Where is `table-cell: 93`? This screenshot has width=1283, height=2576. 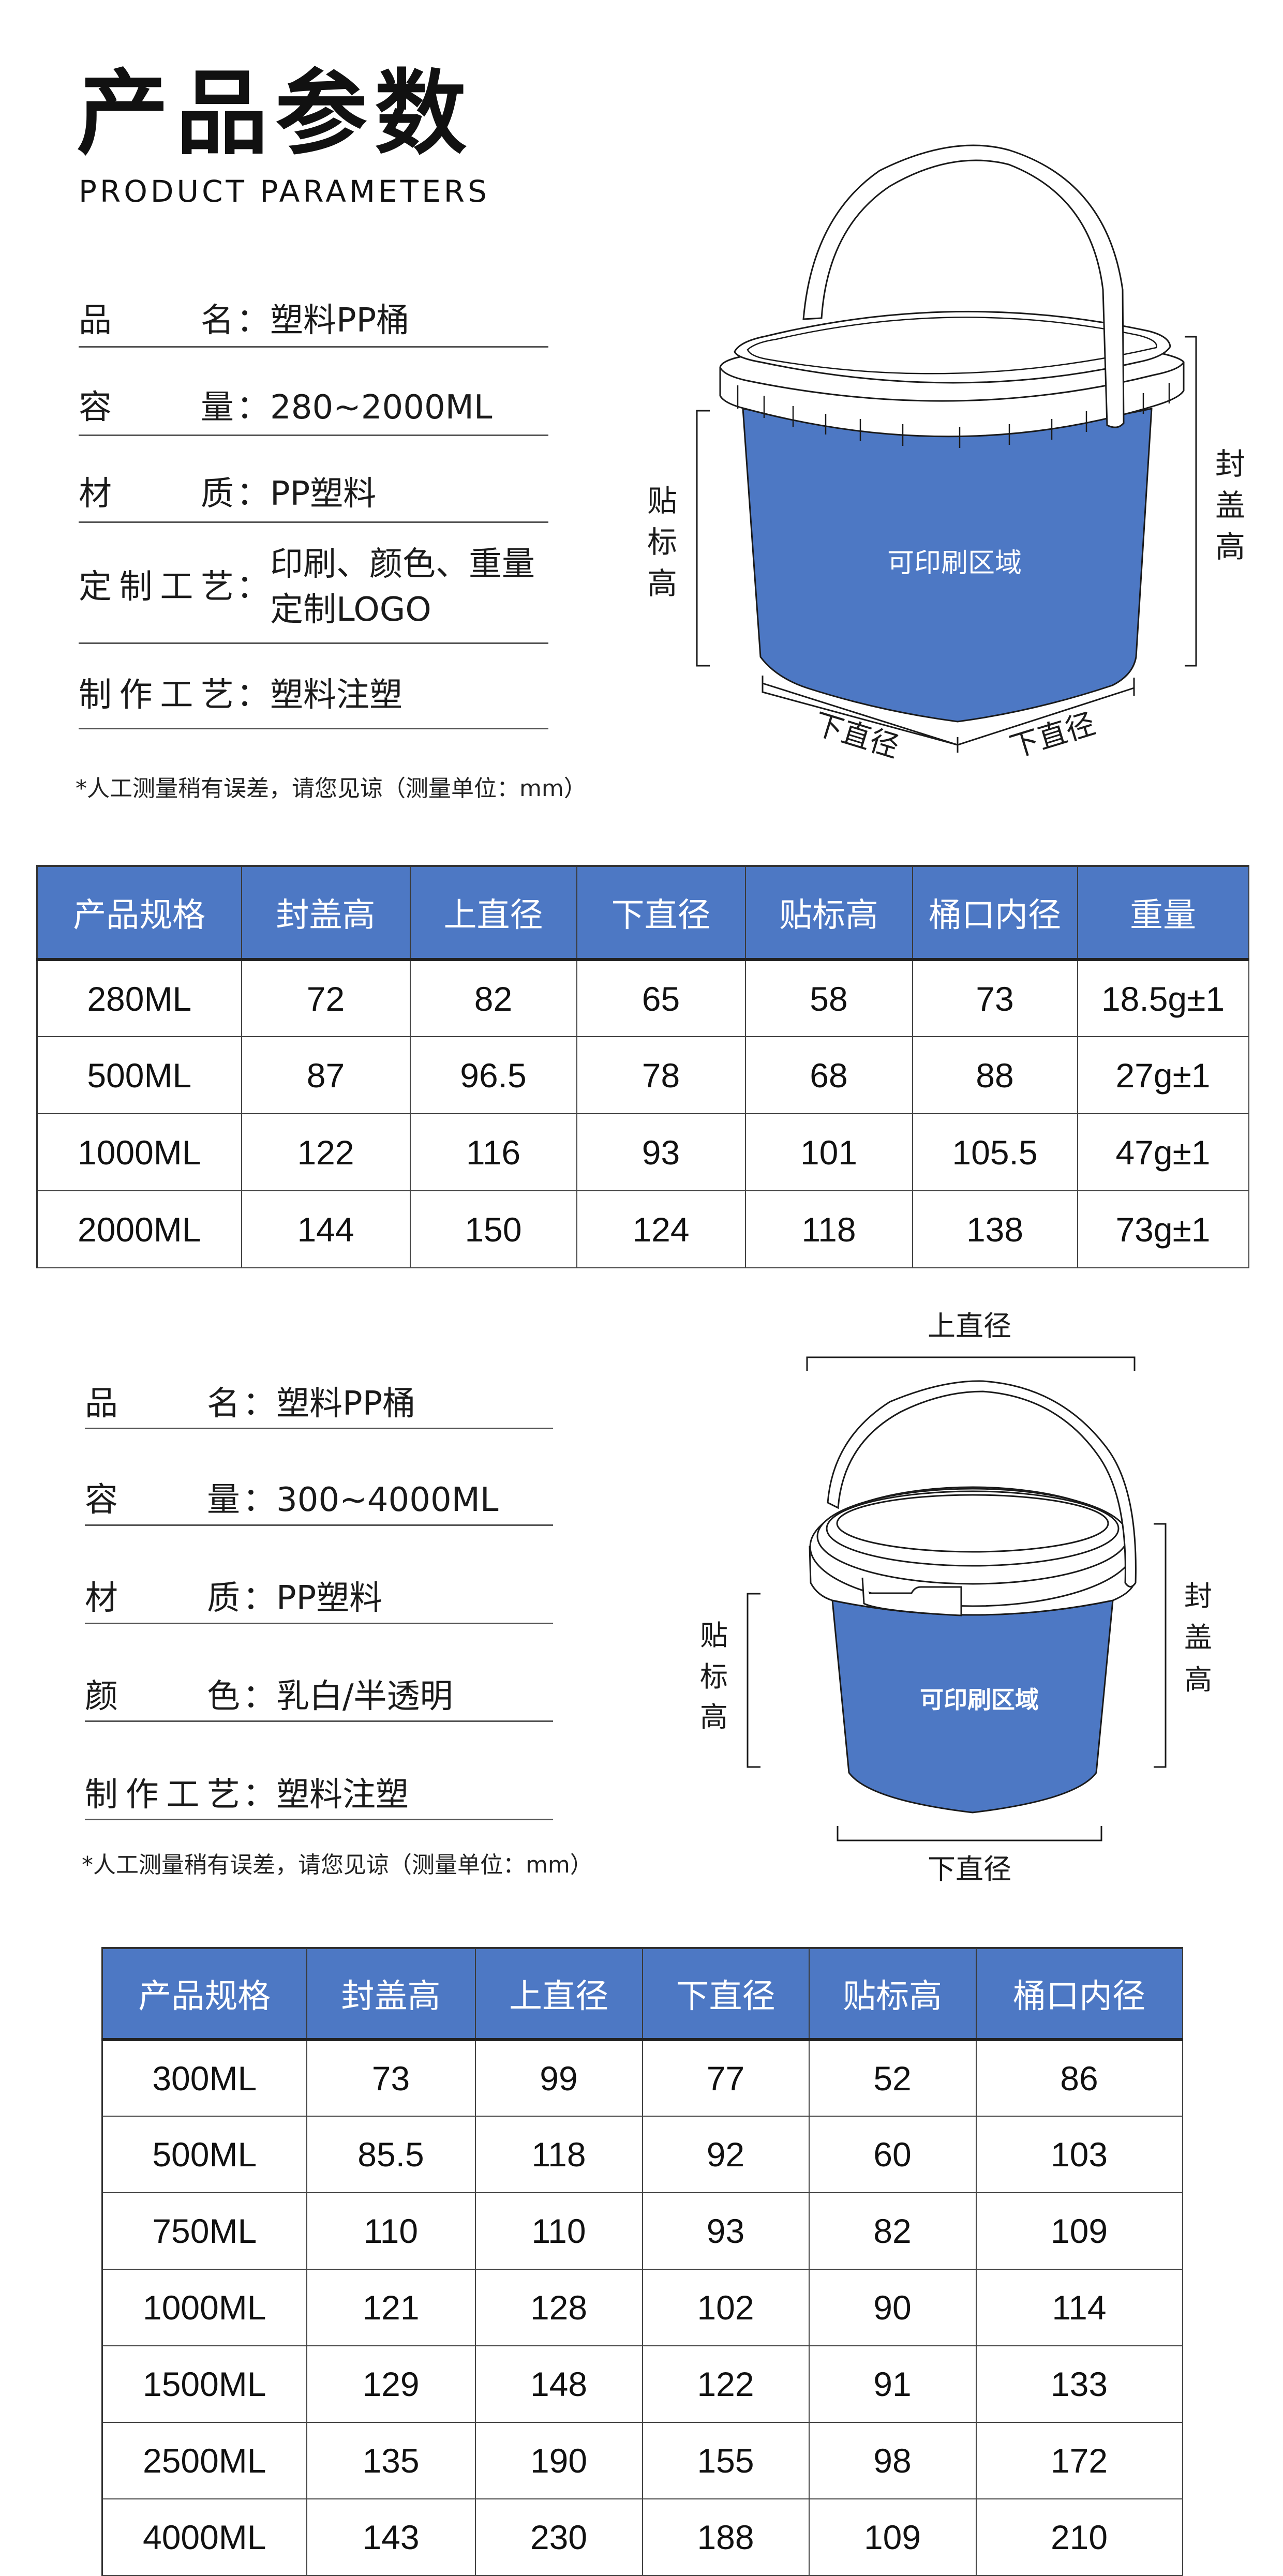 table-cell: 93 is located at coordinates (726, 2231).